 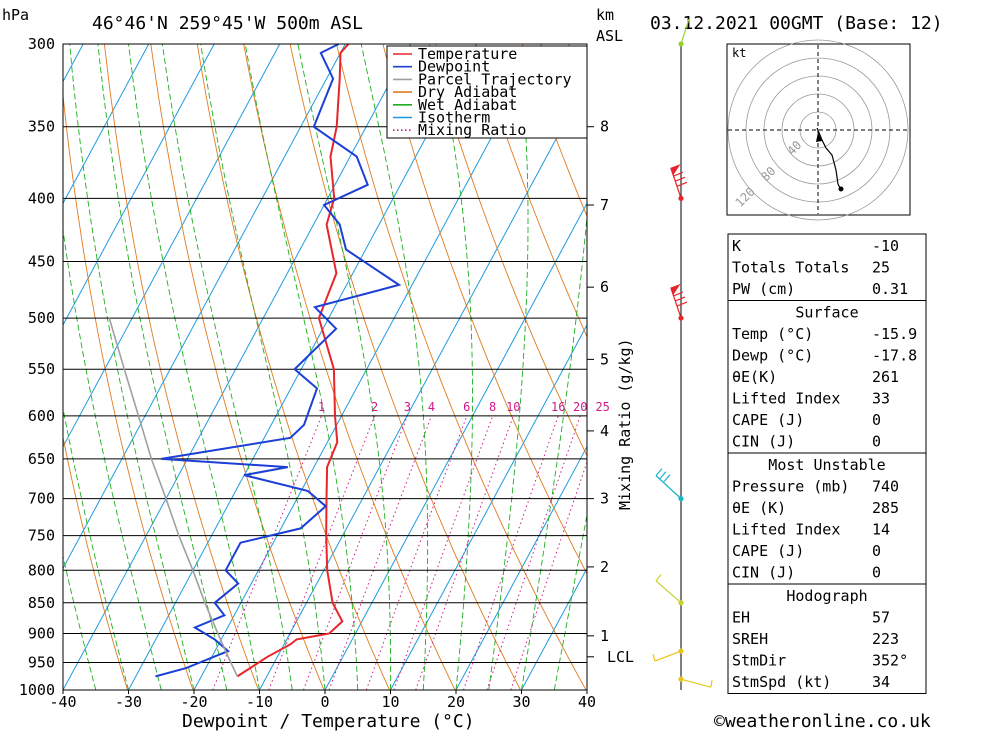 I want to click on km-tick-label: 5, so click(x=604, y=359).